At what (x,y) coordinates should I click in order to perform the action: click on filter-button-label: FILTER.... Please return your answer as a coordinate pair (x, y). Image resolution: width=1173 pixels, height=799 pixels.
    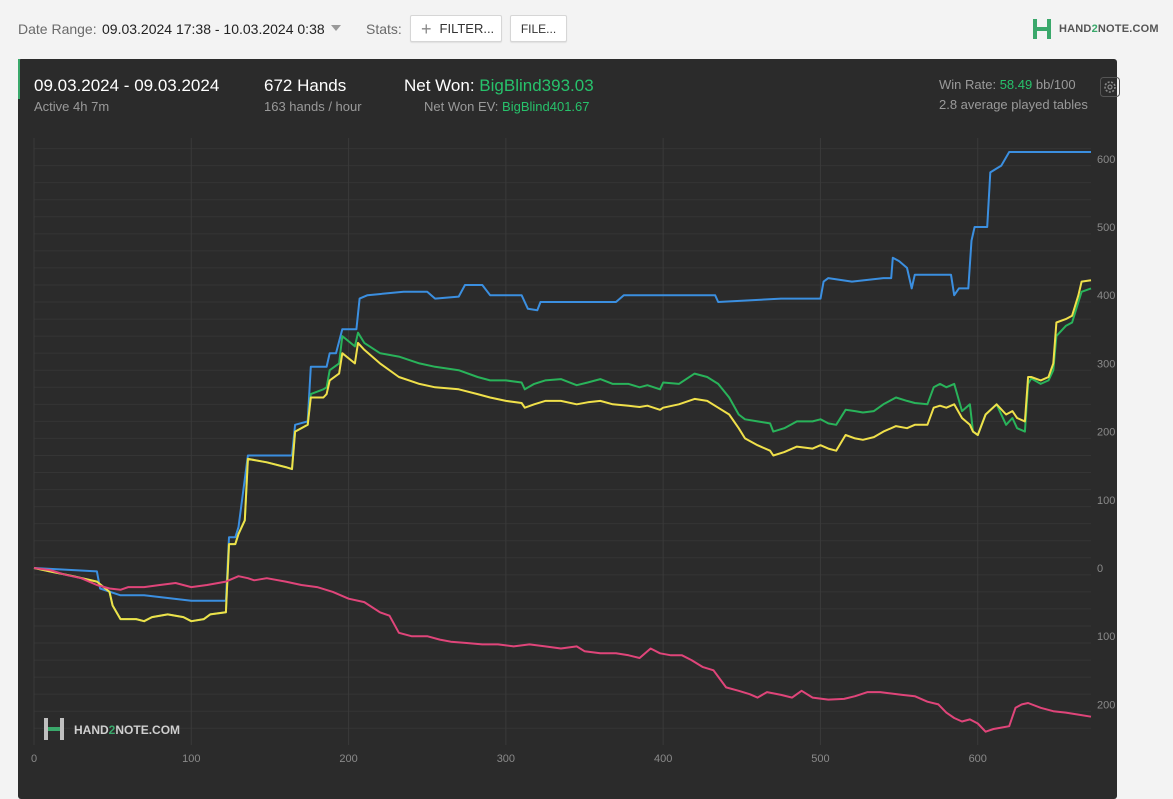
    Looking at the image, I should click on (467, 28).